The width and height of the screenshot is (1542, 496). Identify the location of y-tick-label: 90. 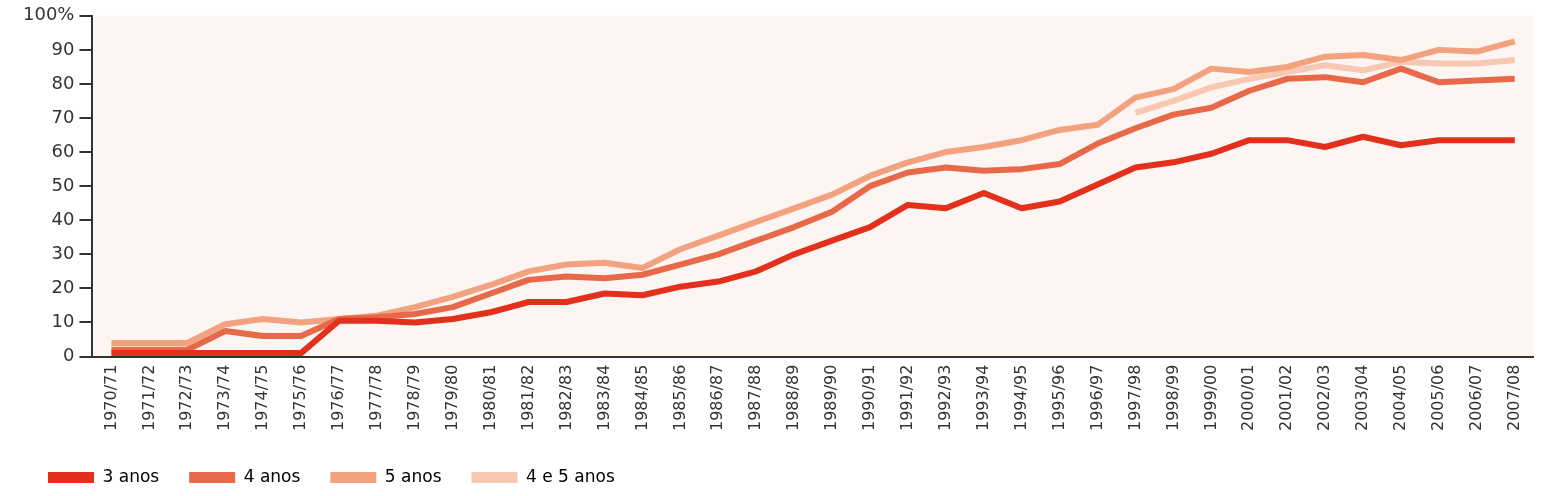
(63, 48).